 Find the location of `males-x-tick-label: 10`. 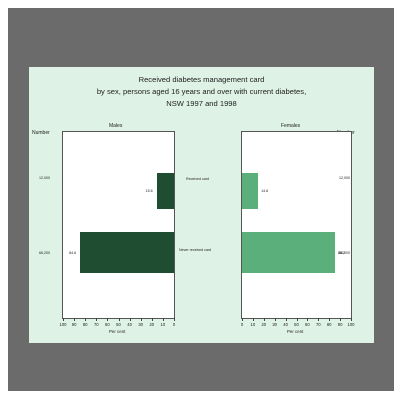

males-x-tick-label: 10 is located at coordinates (163, 324).